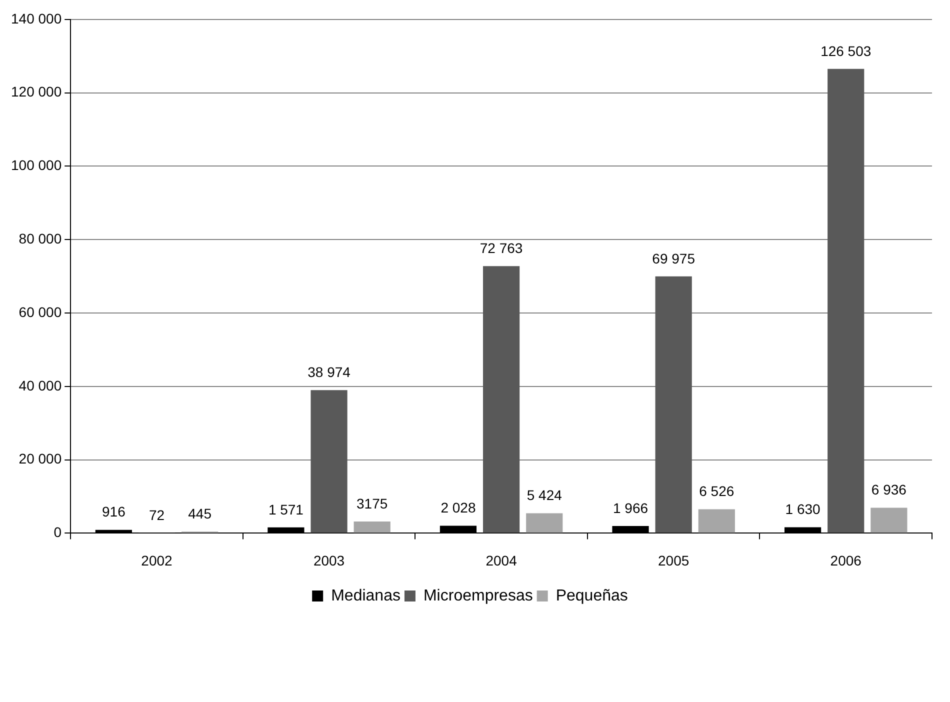 Image resolution: width=950 pixels, height=702 pixels. I want to click on y-tick-label: 20 000, so click(40, 458).